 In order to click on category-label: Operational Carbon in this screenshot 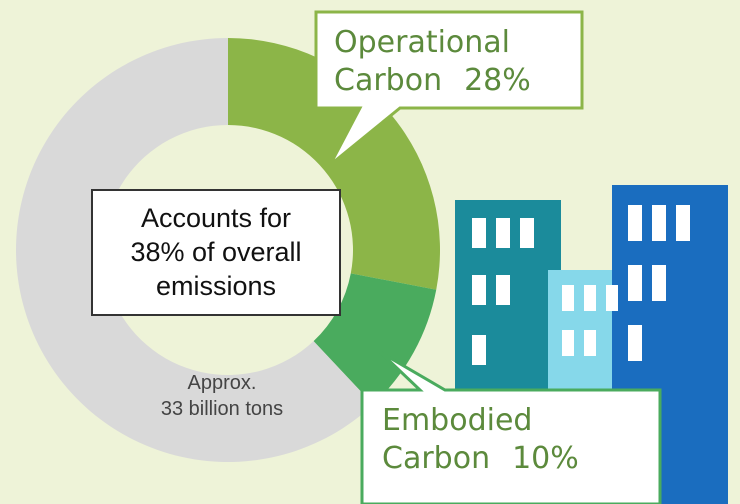, I will do `click(422, 61)`.